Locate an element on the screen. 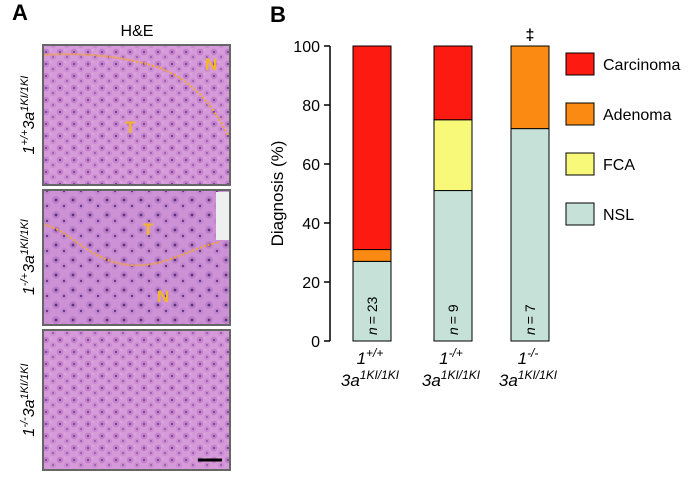 This screenshot has height=489, width=695. y-tick-label: 60 is located at coordinates (311, 165).